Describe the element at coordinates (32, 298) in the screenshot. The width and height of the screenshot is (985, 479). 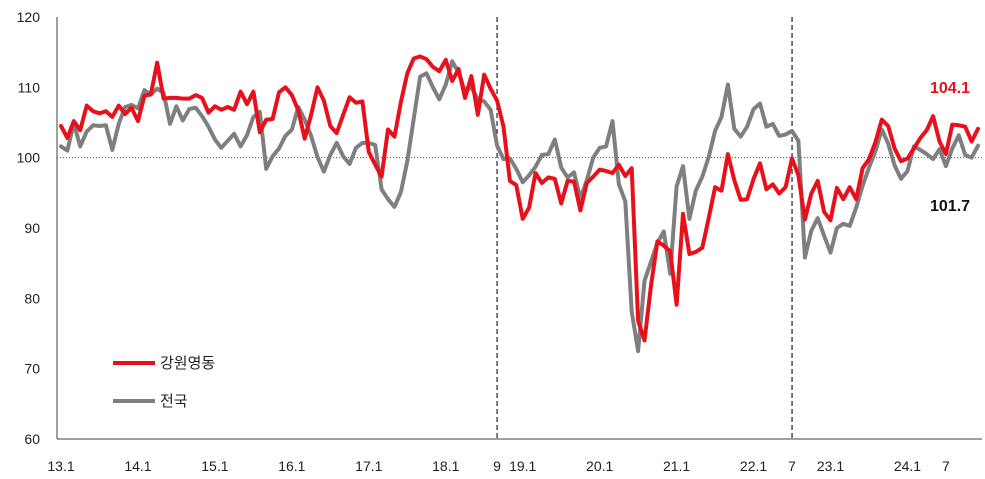
I see `y-tick-label: 80` at that location.